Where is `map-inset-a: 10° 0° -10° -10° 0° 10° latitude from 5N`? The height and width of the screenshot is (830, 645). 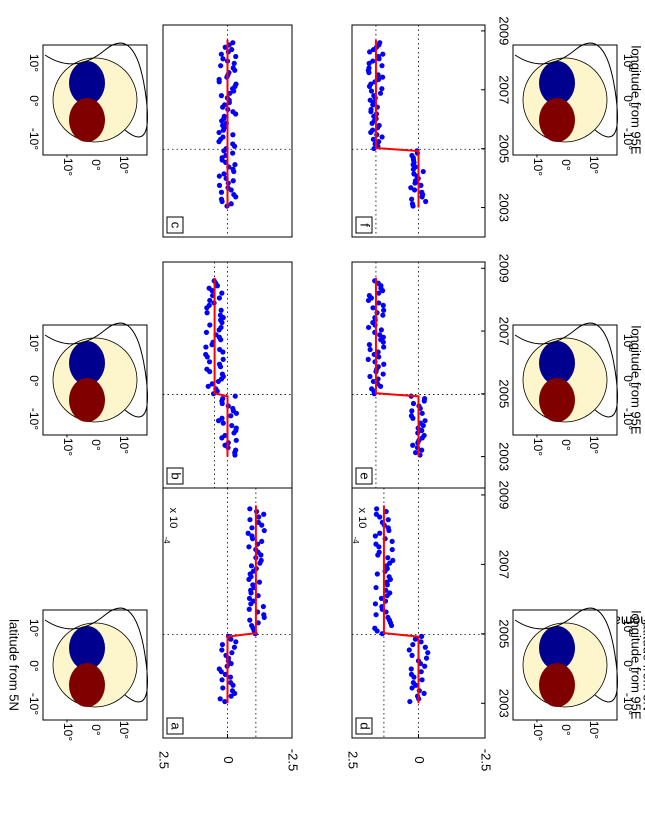 map-inset-a: 10° 0° -10° -10° 0° 10° latitude from 5N is located at coordinates (77, 674).